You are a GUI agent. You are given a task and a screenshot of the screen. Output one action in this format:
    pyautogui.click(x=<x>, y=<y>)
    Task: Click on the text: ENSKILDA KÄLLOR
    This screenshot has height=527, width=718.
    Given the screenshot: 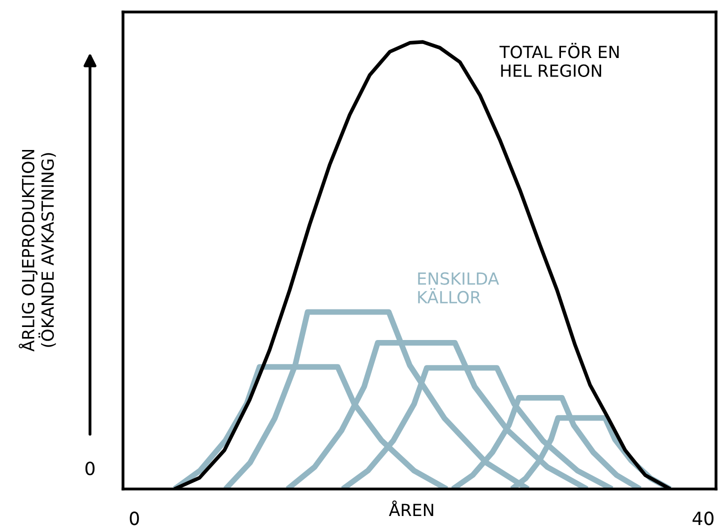 What is the action you would take?
    pyautogui.click(x=459, y=288)
    